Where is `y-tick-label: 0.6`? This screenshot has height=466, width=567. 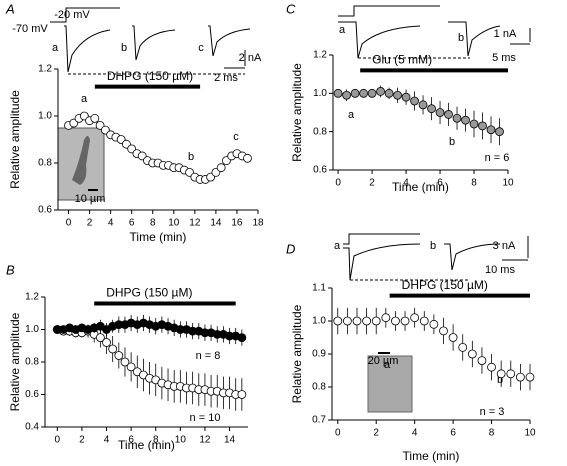
y-tick-label: 0.6 is located at coordinates (45, 210).